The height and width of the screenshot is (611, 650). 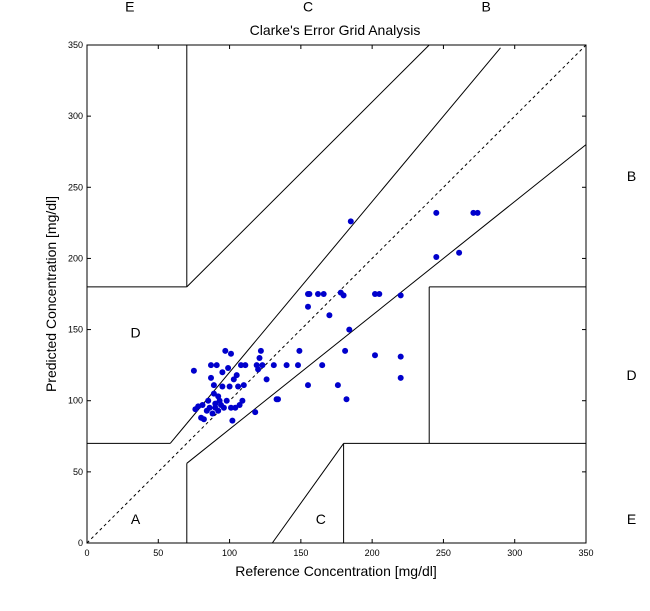 I want to click on y-tick-label: 0, so click(x=80, y=543).